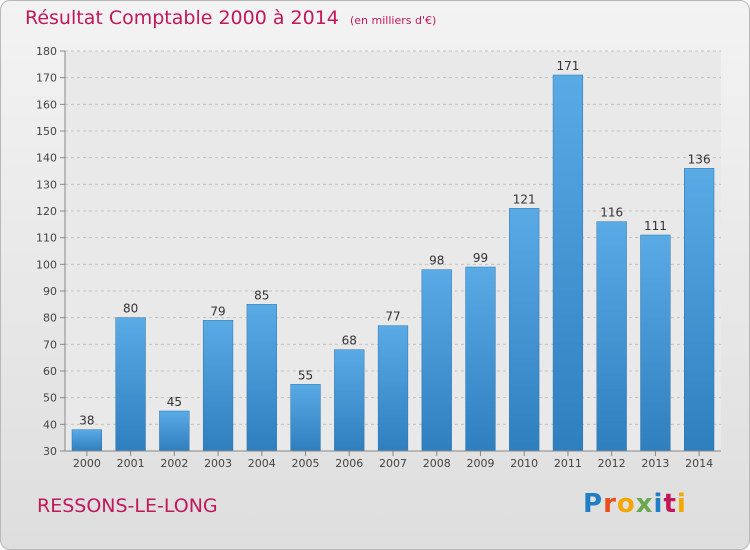 The width and height of the screenshot is (750, 550). What do you see at coordinates (50, 318) in the screenshot?
I see `y-tick-label: 80` at bounding box center [50, 318].